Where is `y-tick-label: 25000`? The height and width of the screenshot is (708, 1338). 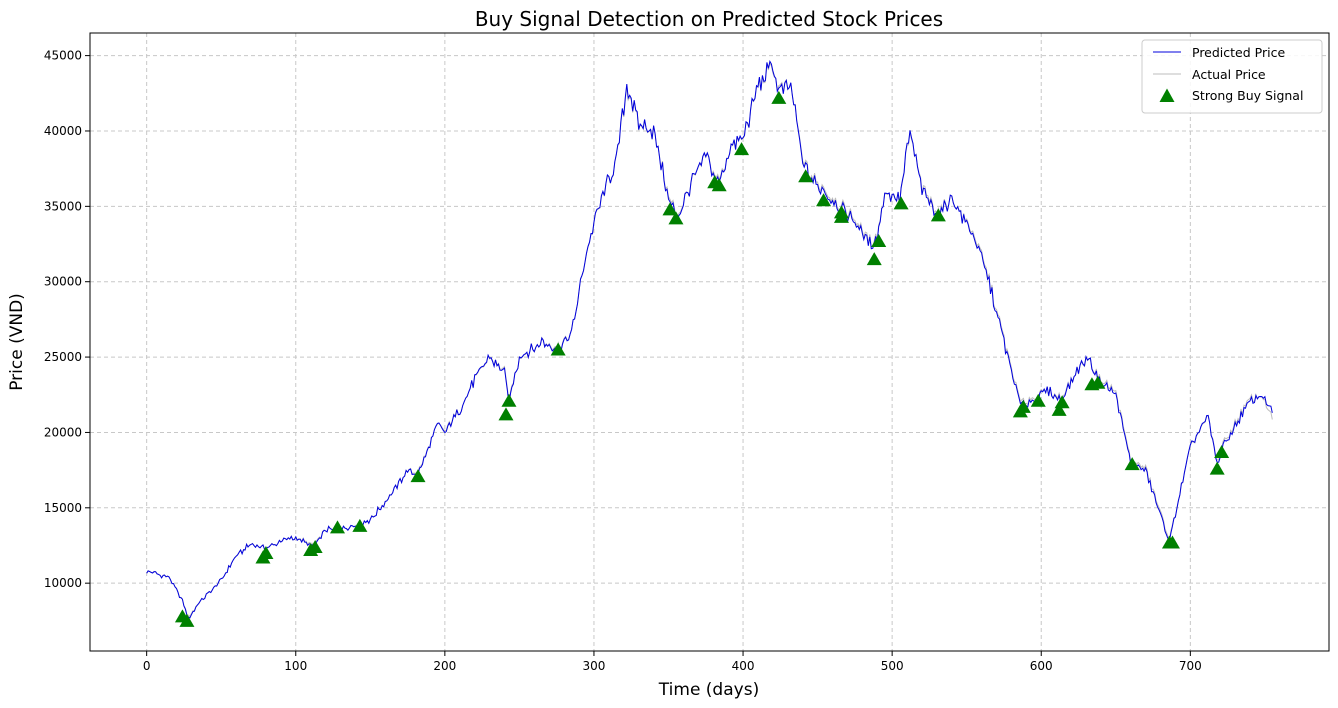 y-tick-label: 25000 is located at coordinates (63, 357).